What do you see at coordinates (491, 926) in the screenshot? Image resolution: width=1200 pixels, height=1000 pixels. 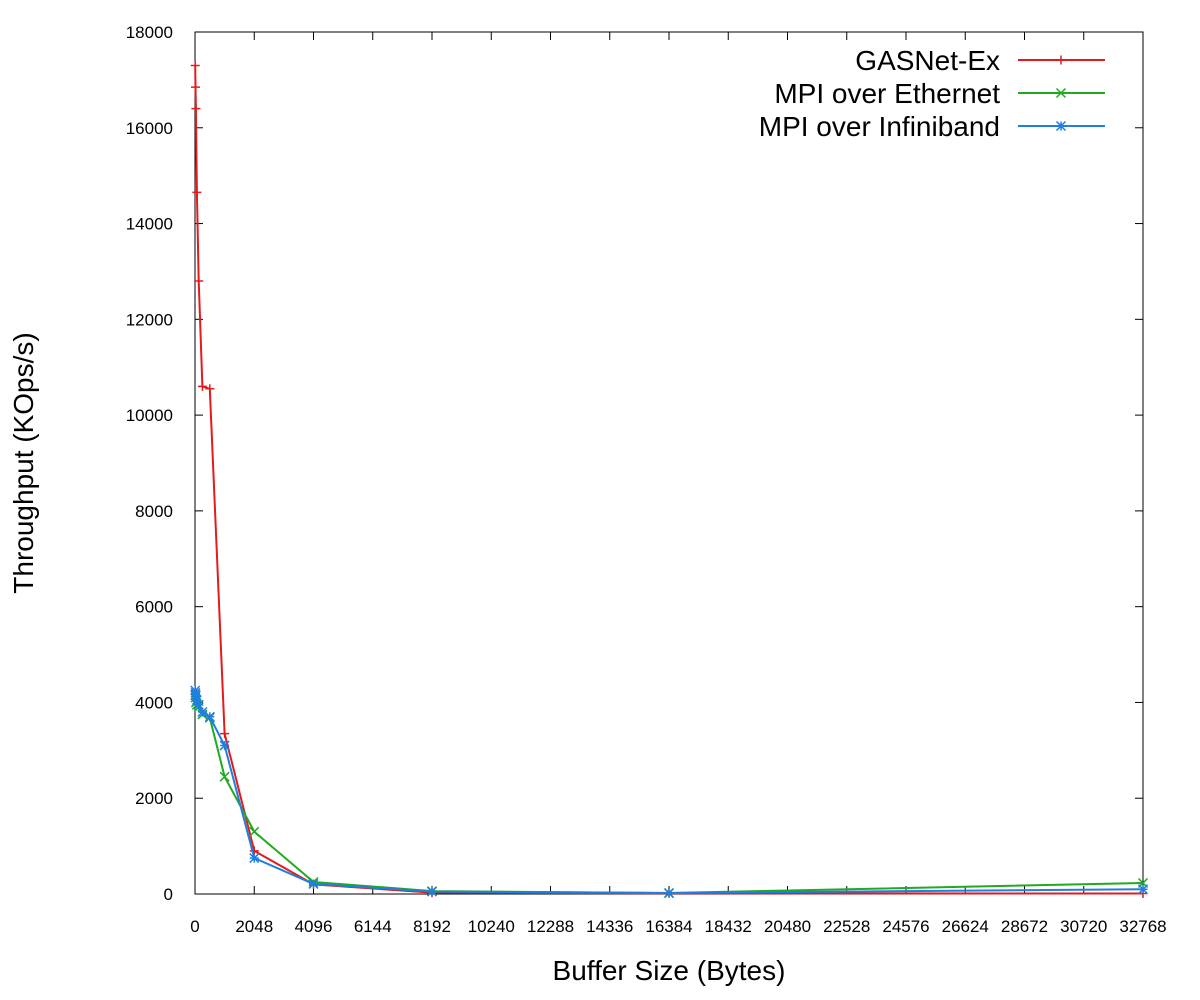 I see `x-tick-label: 10240` at bounding box center [491, 926].